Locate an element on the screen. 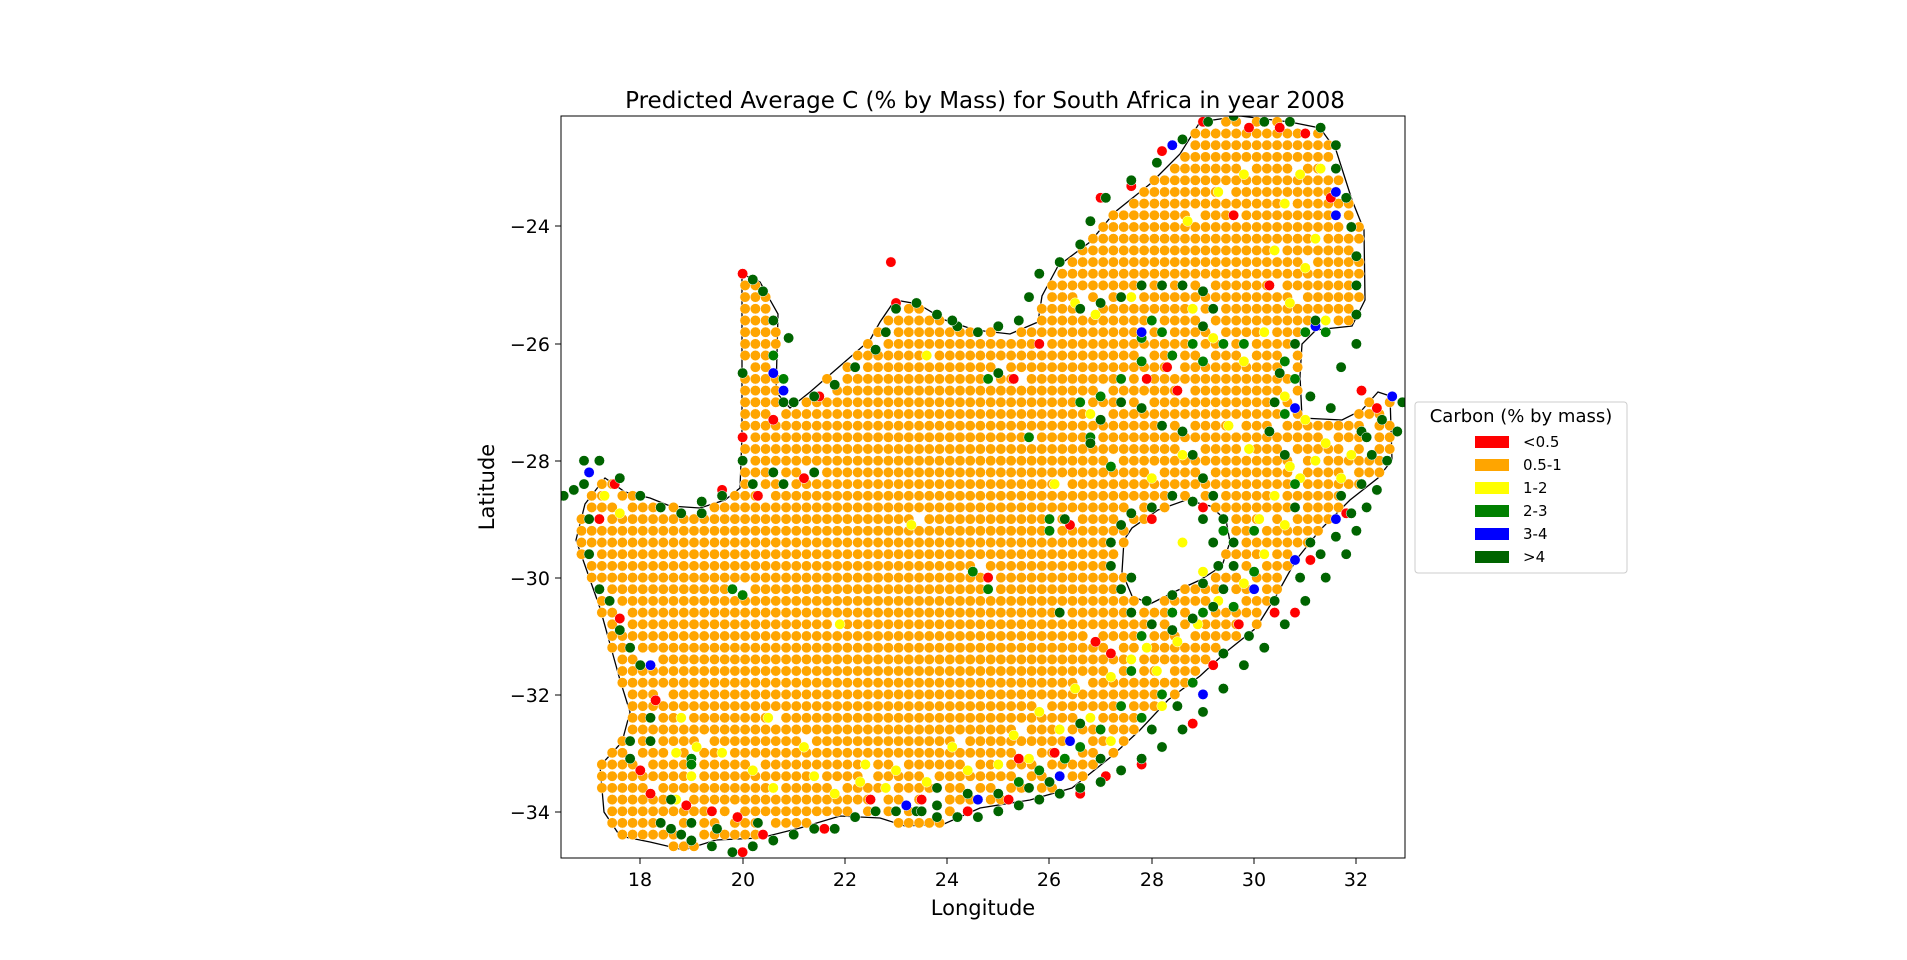 The image size is (1907, 960). legend-swatch is located at coordinates (1492, 557).